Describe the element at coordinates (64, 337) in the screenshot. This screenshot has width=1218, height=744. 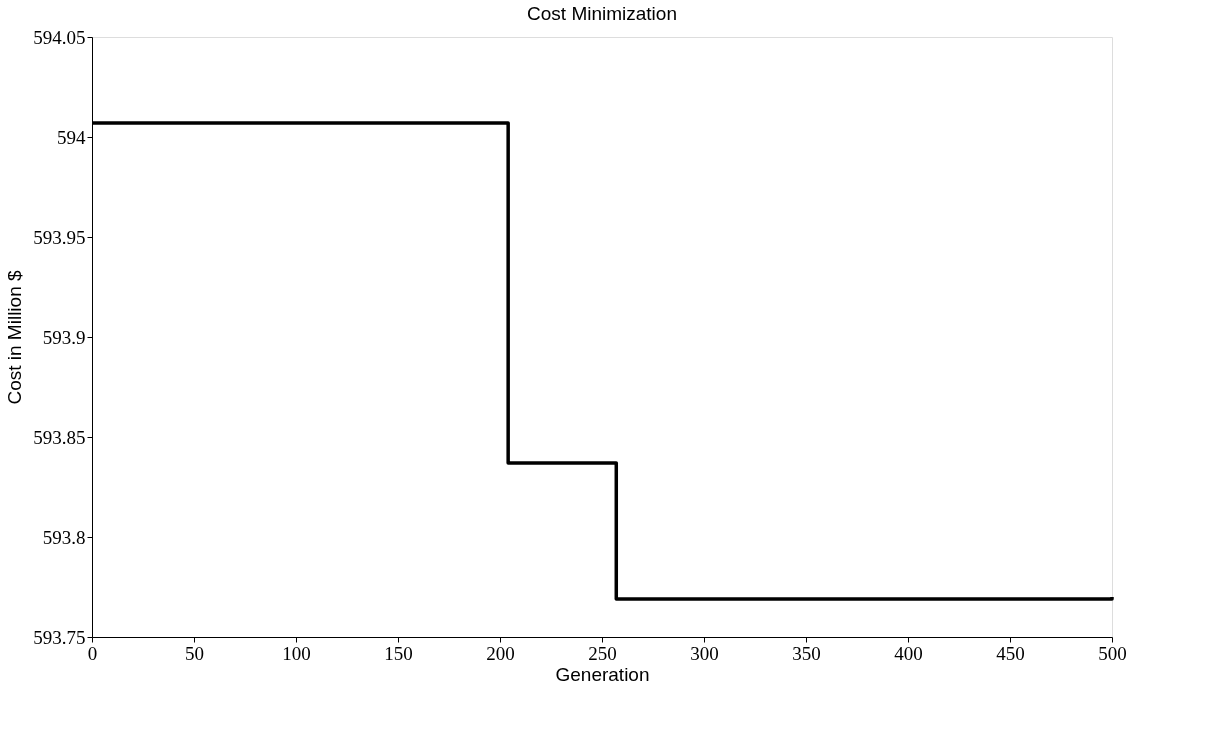
I see `y-tick-label: 593.9` at that location.